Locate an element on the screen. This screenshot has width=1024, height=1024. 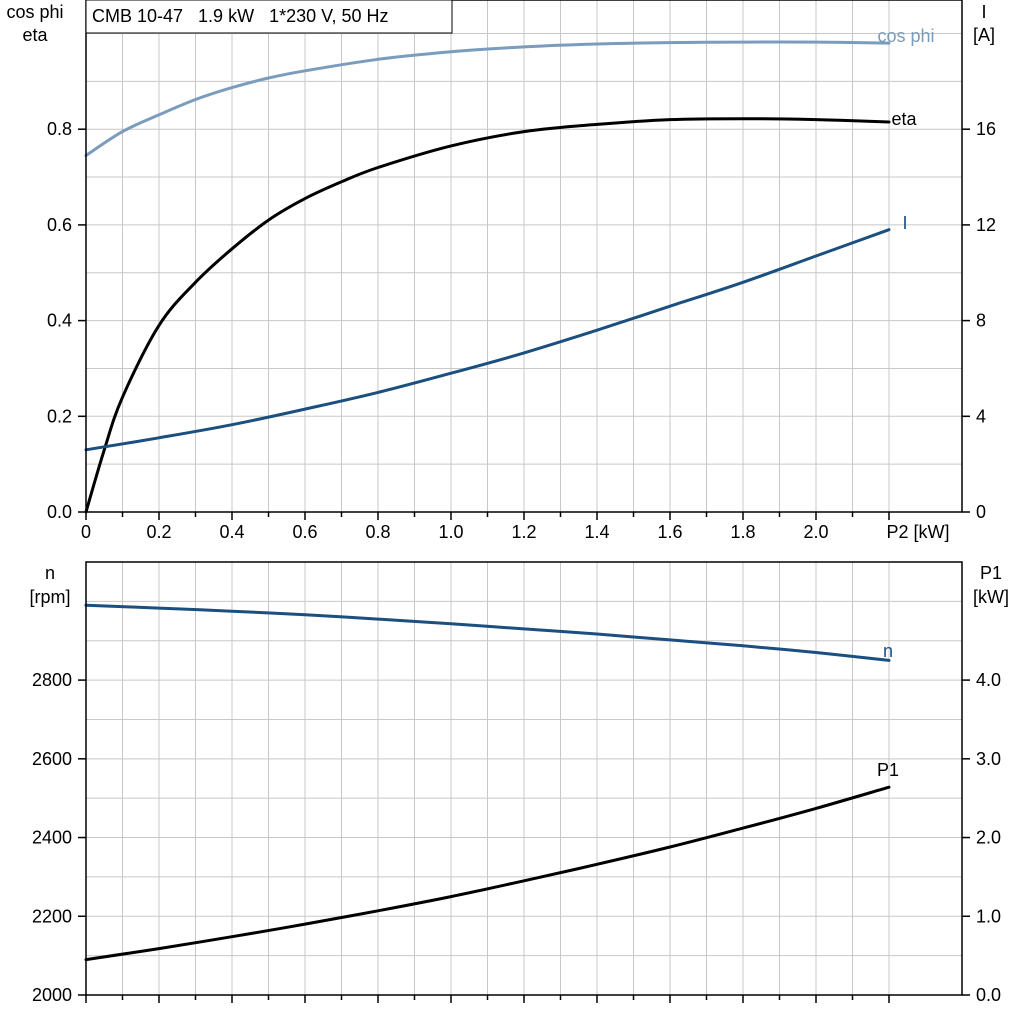
p1-axis-label: P1 is located at coordinates (991, 573).